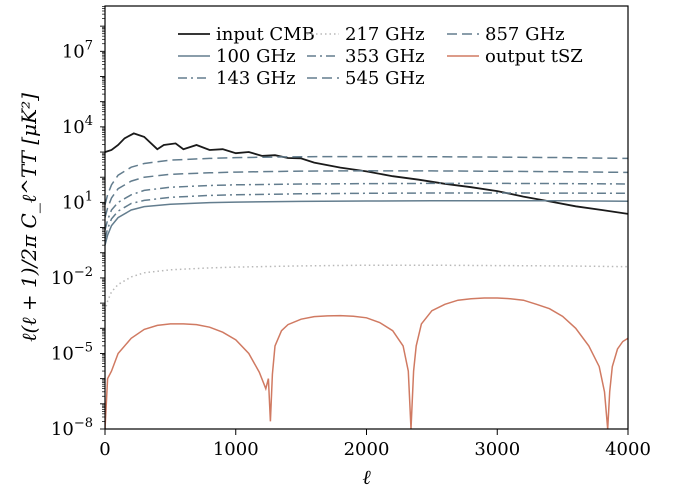 This screenshot has height=499, width=679. Describe the element at coordinates (497, 449) in the screenshot. I see `x-tick-label: 3000` at that location.